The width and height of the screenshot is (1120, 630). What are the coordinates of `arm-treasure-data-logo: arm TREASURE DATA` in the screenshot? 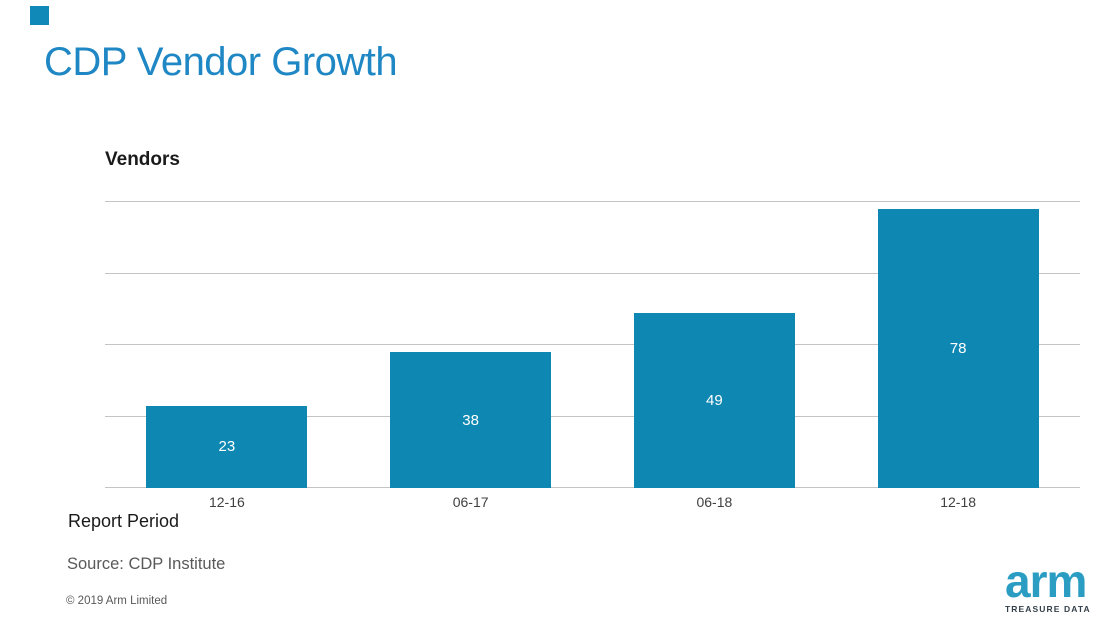 It's located at (1060, 585).